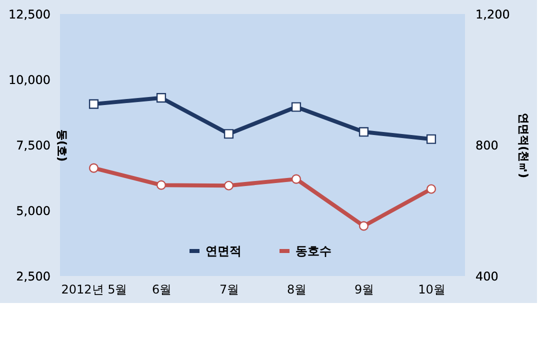  What do you see at coordinates (493, 15) in the screenshot?
I see `y2-tick-label: 1,200` at bounding box center [493, 15].